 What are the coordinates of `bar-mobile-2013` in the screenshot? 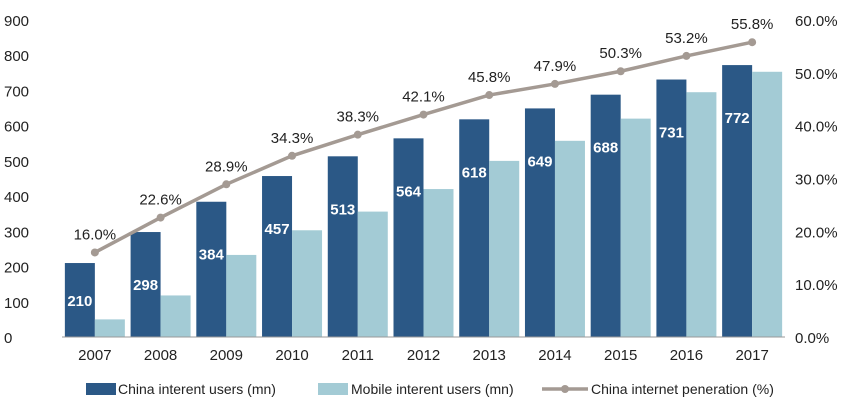 It's located at (504, 248).